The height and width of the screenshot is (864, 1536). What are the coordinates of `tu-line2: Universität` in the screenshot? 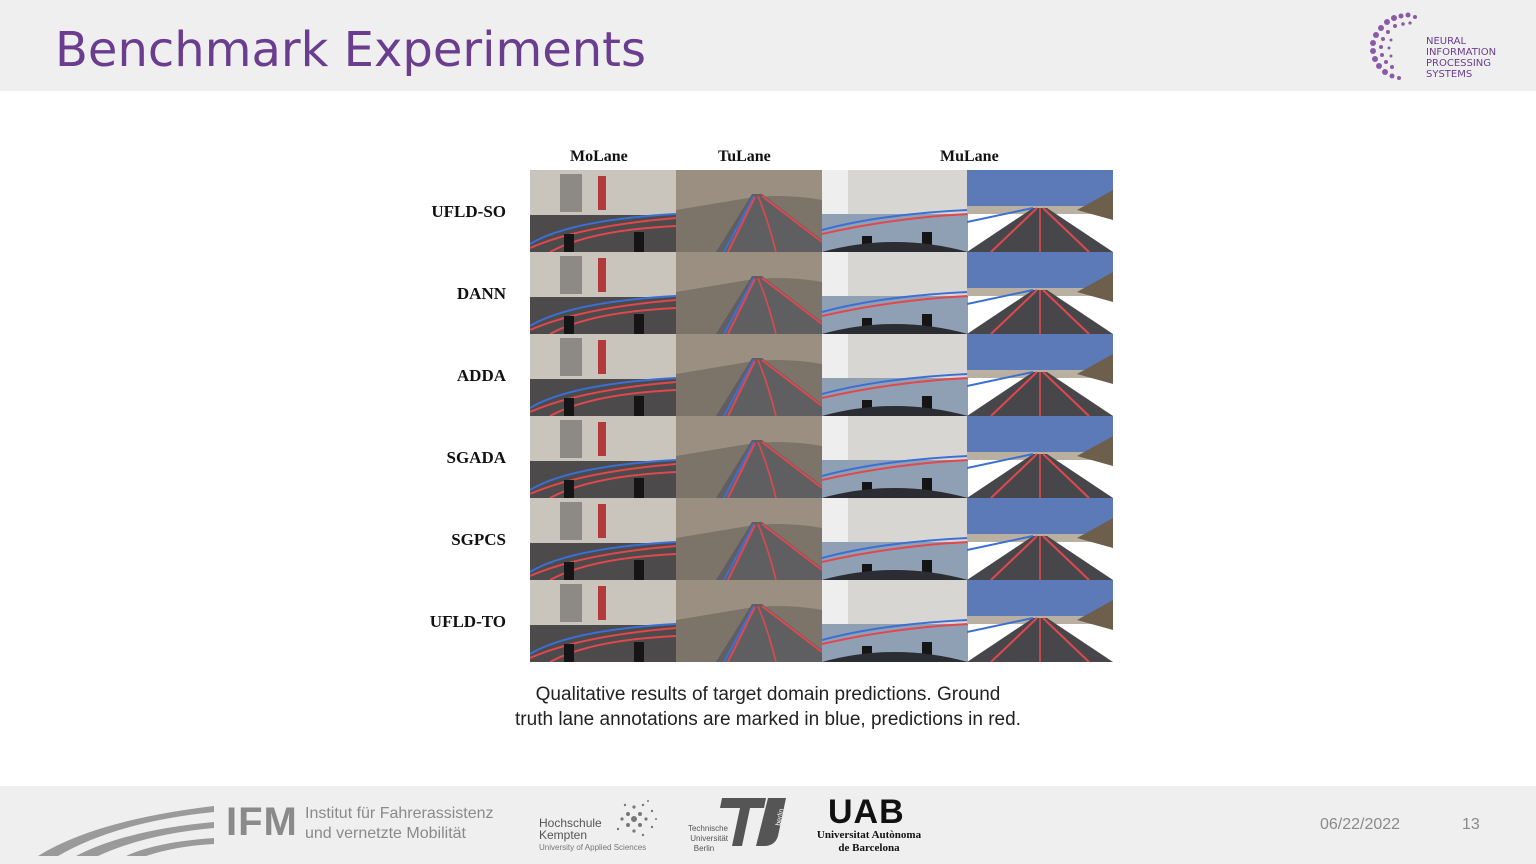 It's located at (709, 838).